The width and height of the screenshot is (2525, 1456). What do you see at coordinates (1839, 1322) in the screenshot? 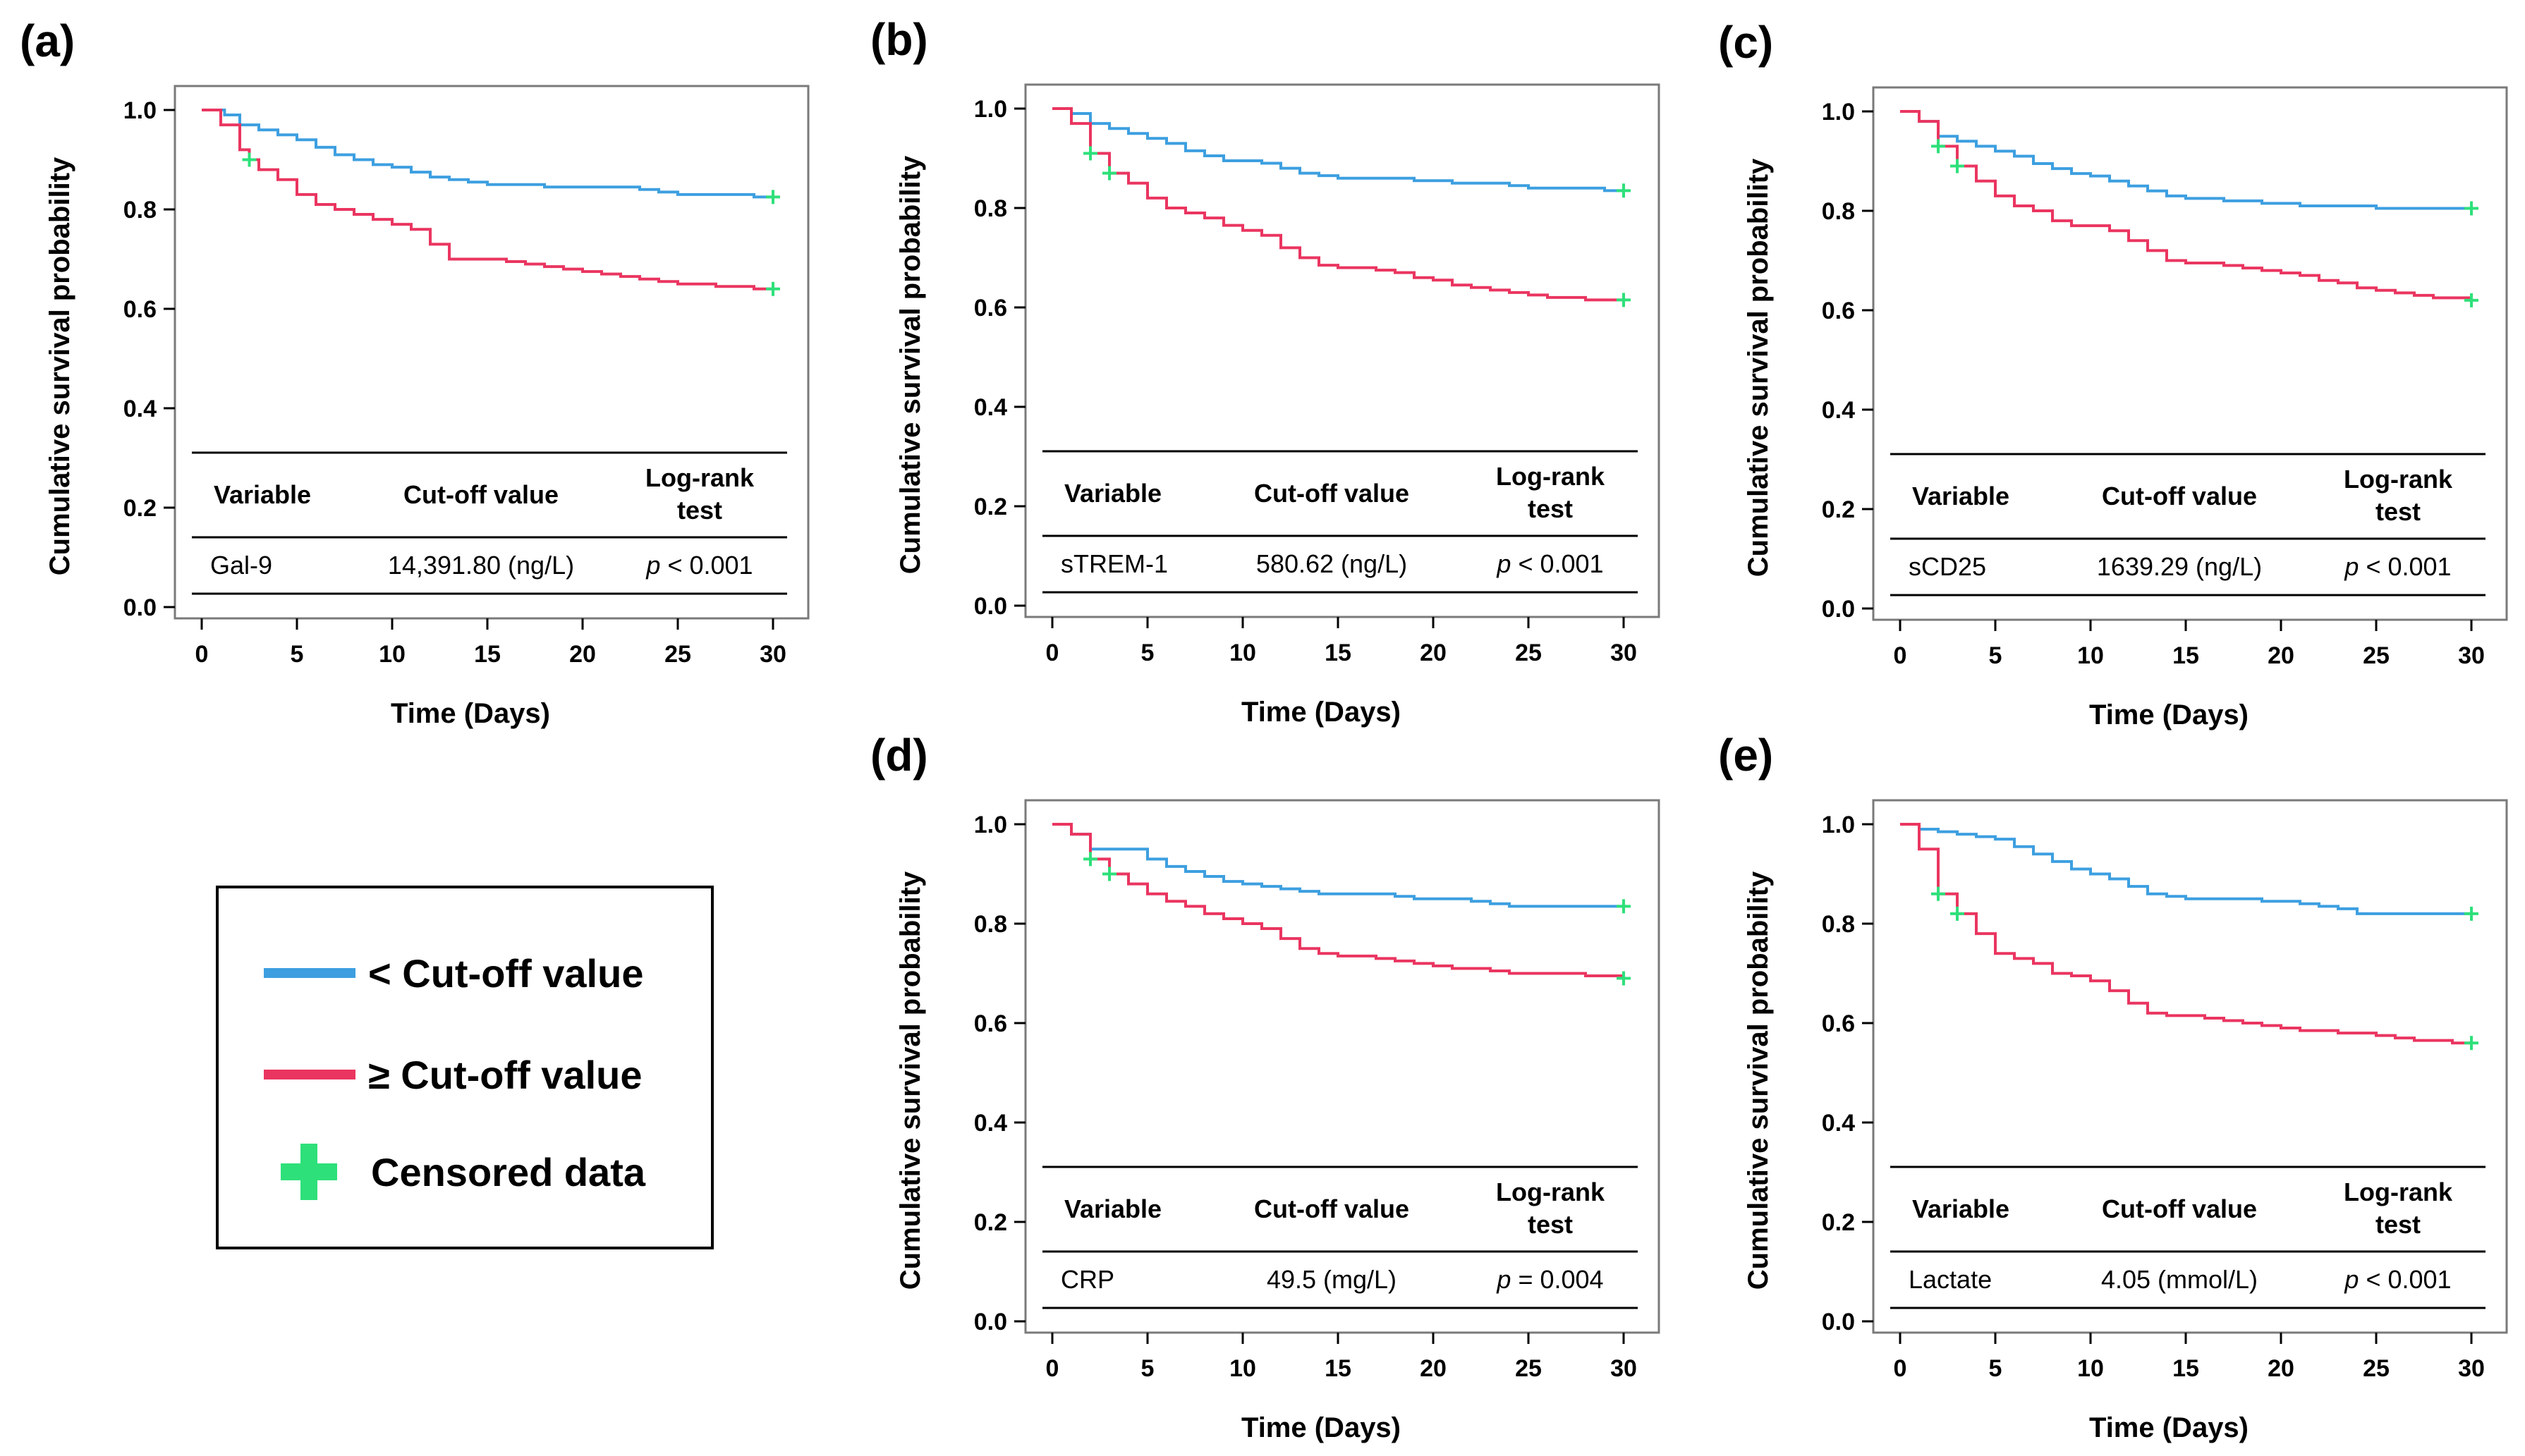
I see `y-tick-label: 0.0` at bounding box center [1839, 1322].